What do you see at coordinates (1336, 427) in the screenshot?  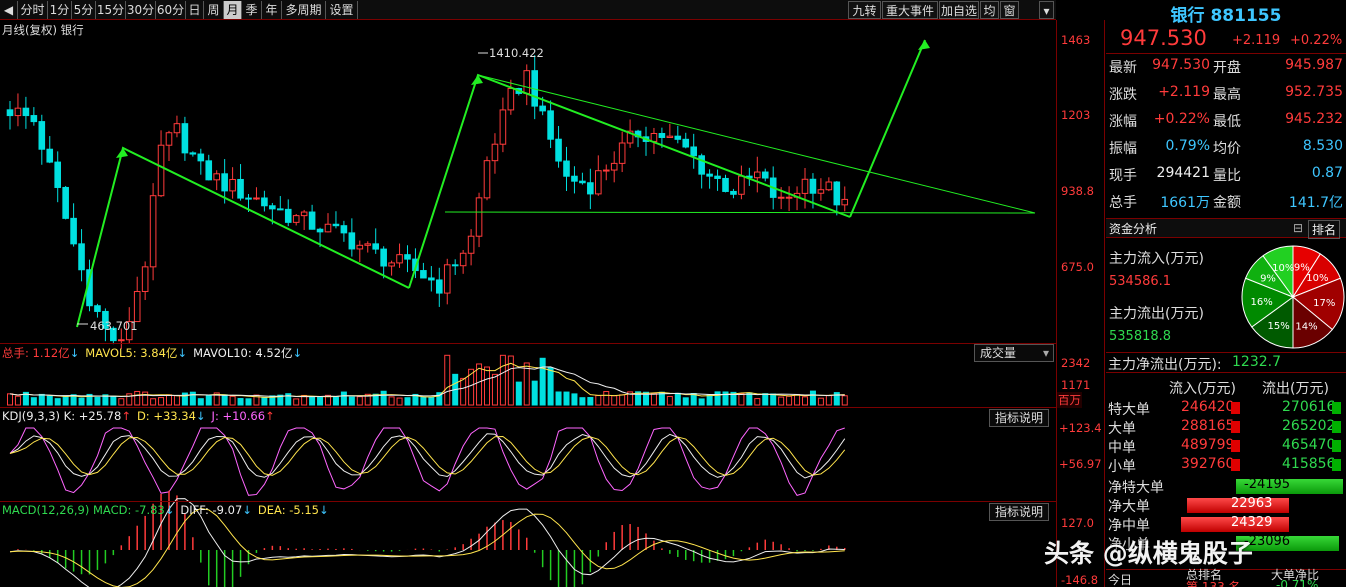 I see `outflow-bar` at bounding box center [1336, 427].